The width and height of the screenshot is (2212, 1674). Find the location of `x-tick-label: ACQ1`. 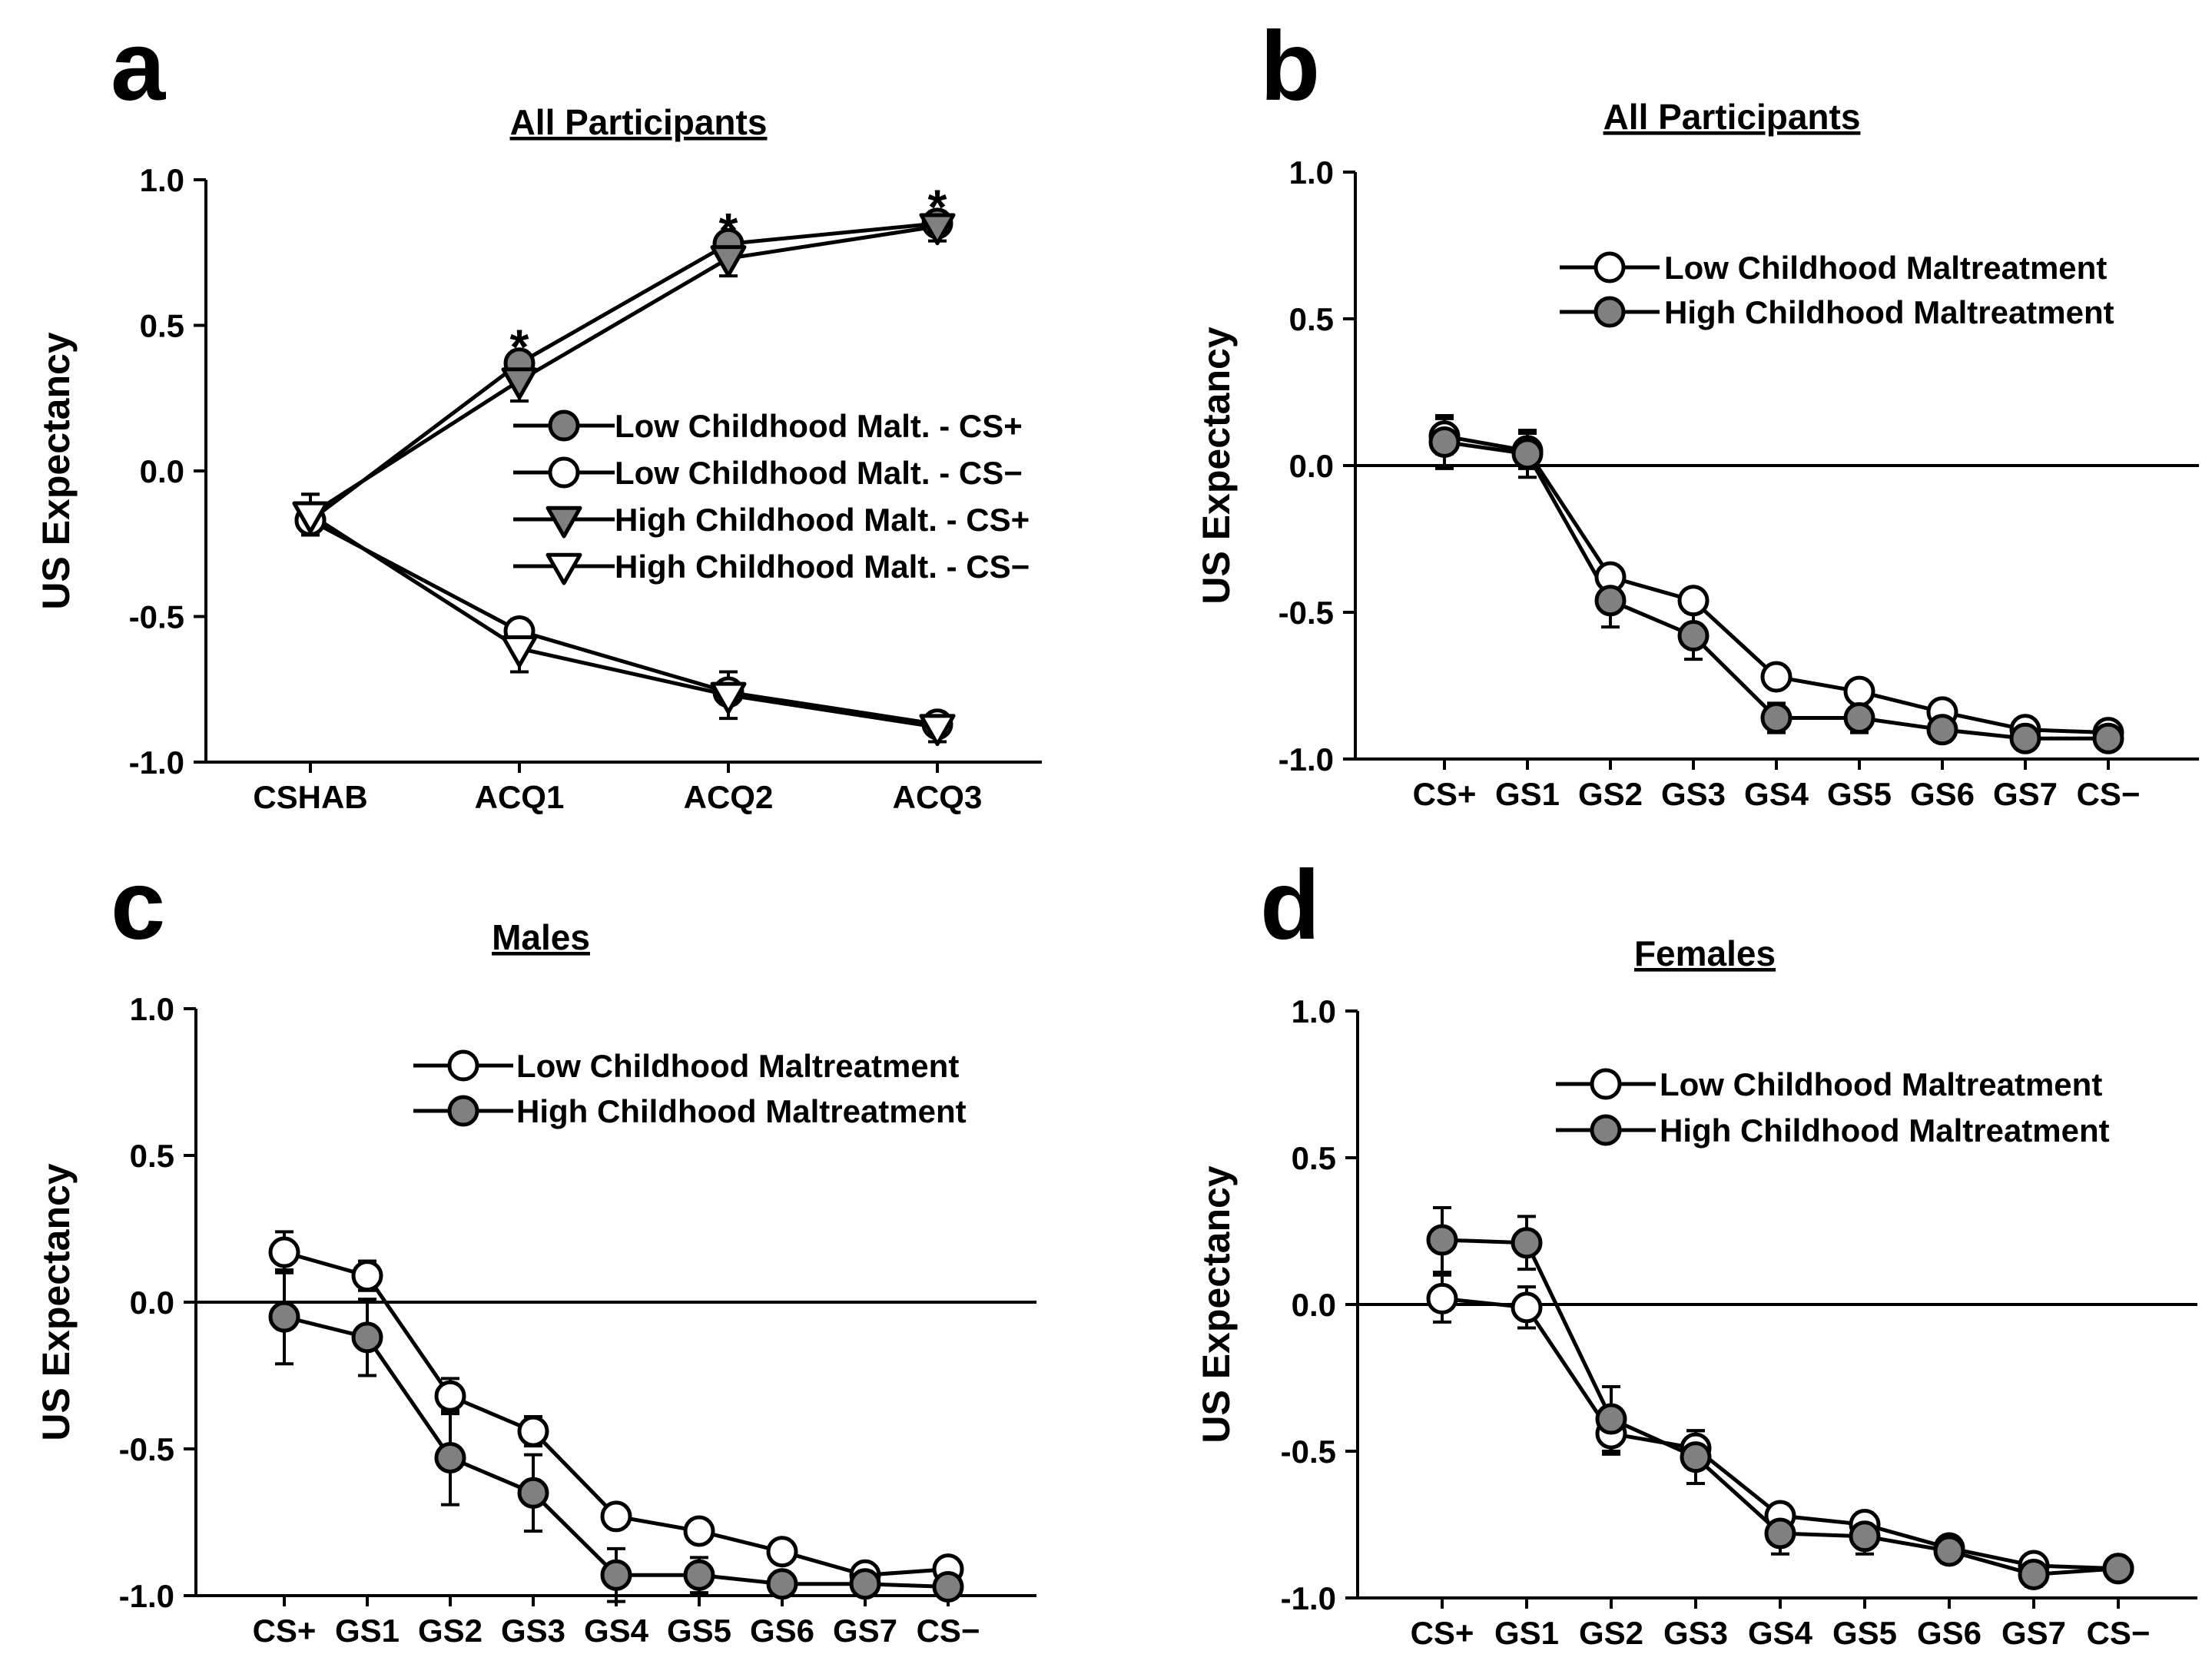

x-tick-label: ACQ1 is located at coordinates (520, 797).